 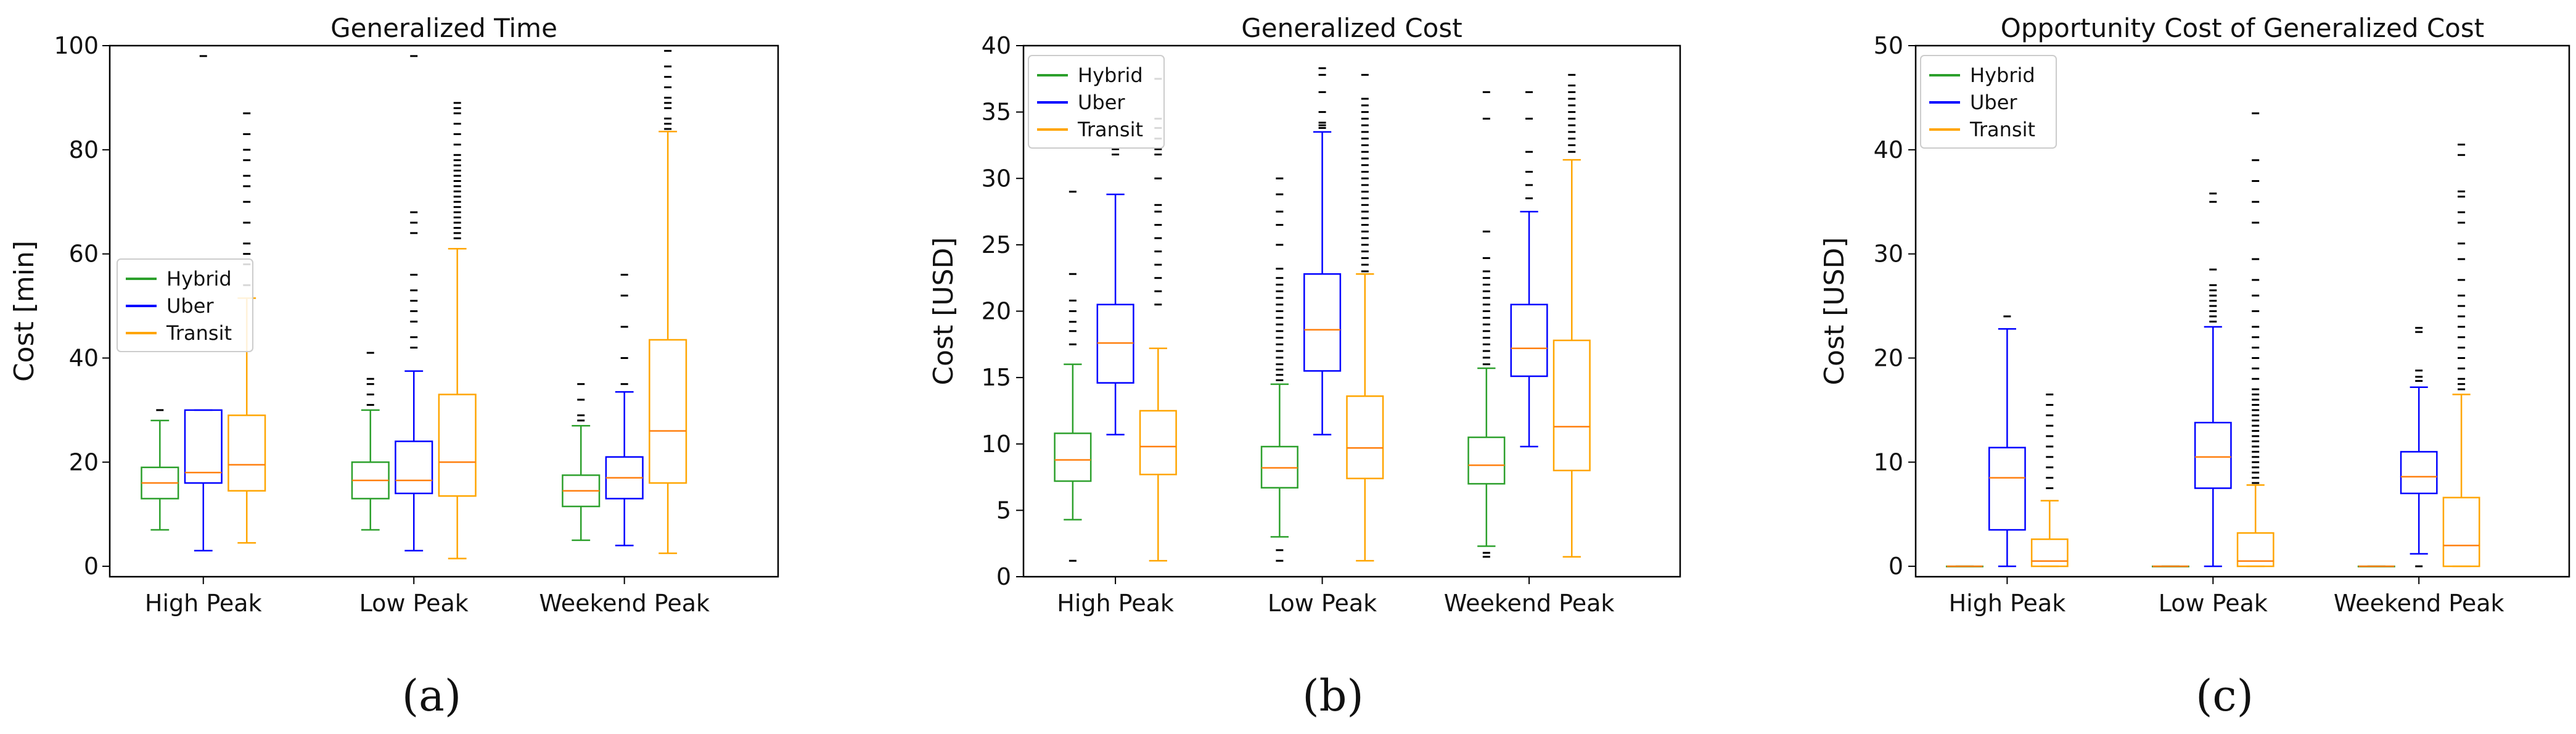 I want to click on y-tick-label: 35, so click(x=997, y=113).